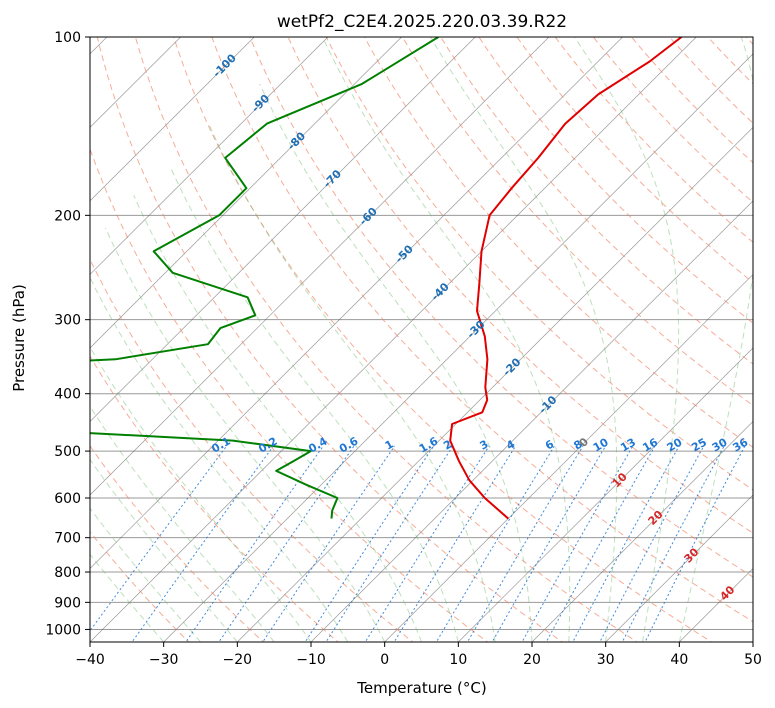 The image size is (775, 708). I want to click on x-axis-label: Temperature (°C), so click(421, 688).